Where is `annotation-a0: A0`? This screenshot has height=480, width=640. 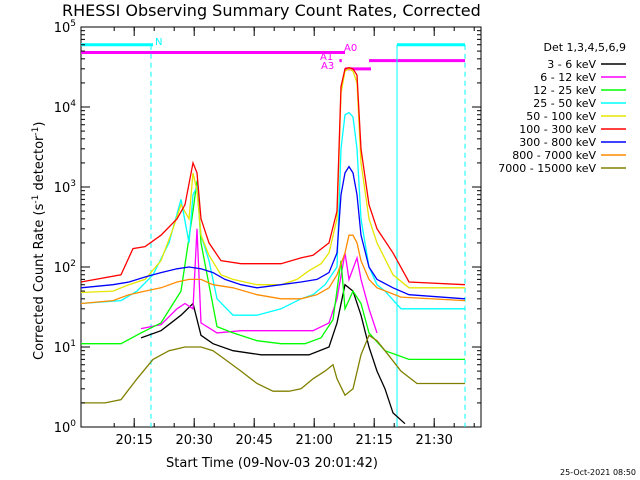 annotation-a0: A0 is located at coordinates (350, 48).